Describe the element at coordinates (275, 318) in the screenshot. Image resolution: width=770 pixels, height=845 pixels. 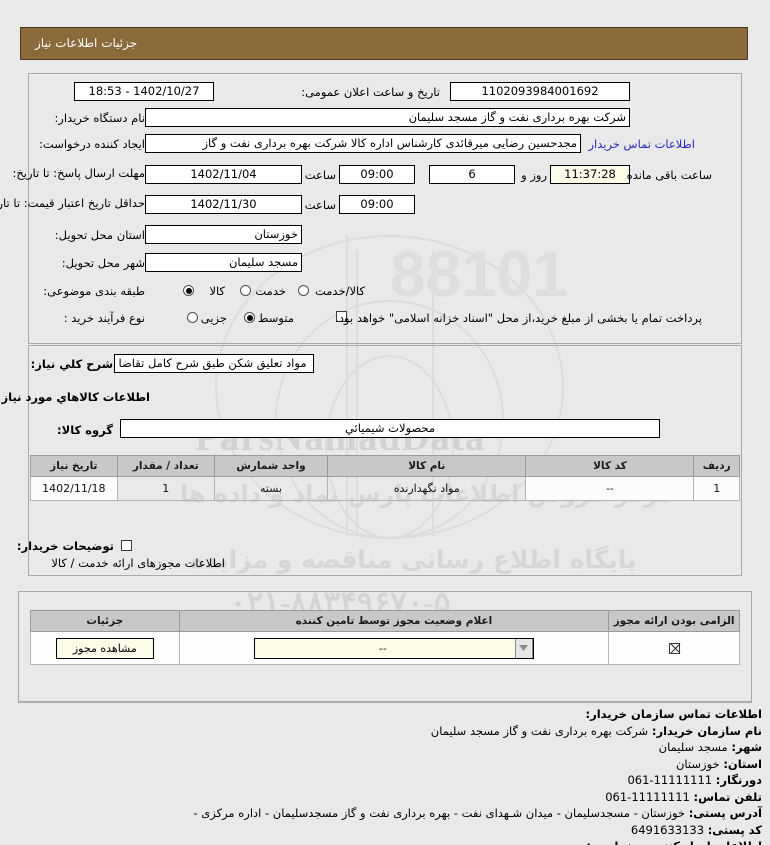
I see `radio-process-medium-label: متوسط` at that location.